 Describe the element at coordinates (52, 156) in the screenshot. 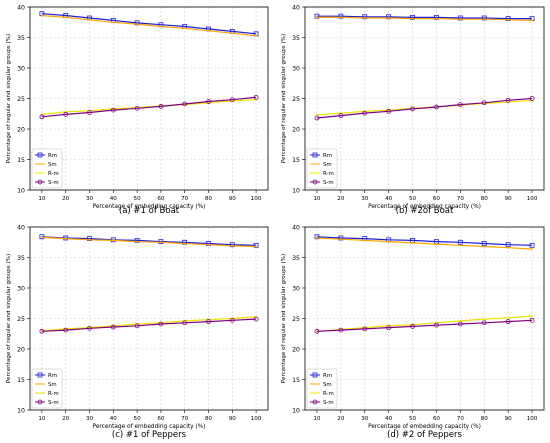

I see `legend-label: Rm` at that location.